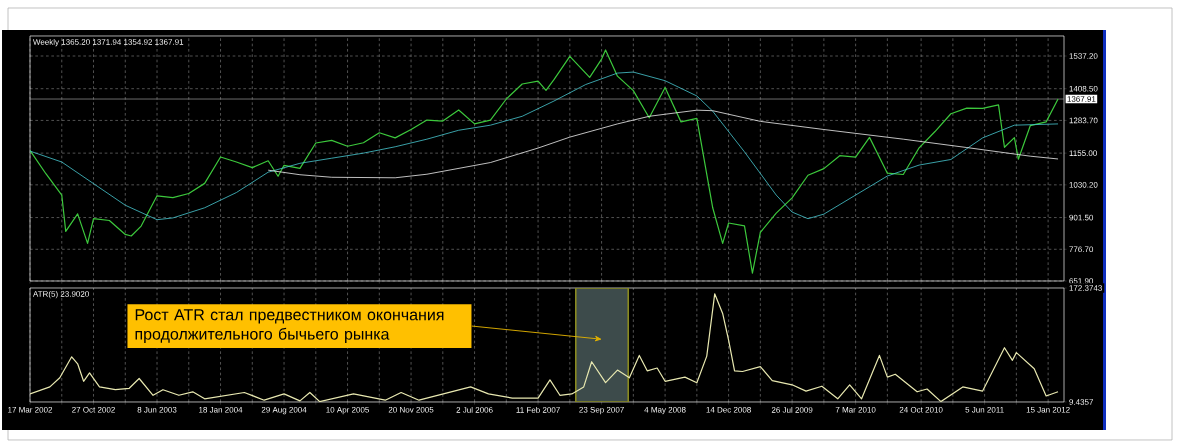  Describe the element at coordinates (1081, 99) in the screenshot. I see `ref-line-label: 1367.91` at that location.